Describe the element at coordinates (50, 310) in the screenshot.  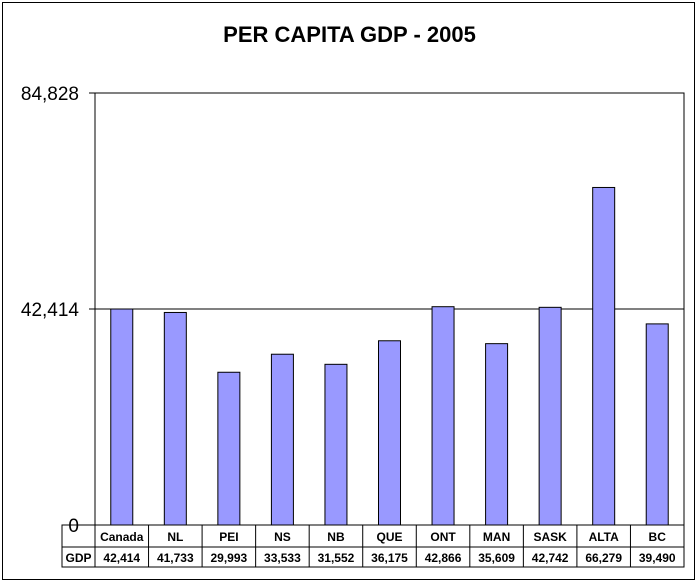
I see `y-tick-label: 42,414` at that location.